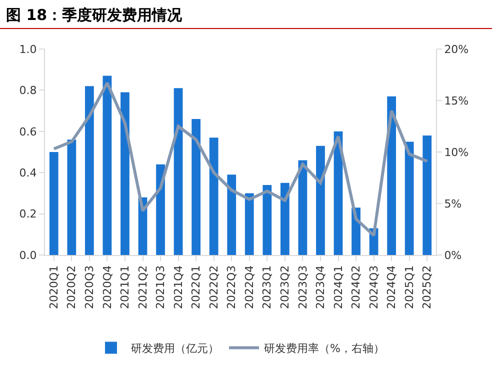 This screenshot has height=375, width=498. What do you see at coordinates (143, 287) in the screenshot?
I see `x-tick-label: 2021Q2` at bounding box center [143, 287].